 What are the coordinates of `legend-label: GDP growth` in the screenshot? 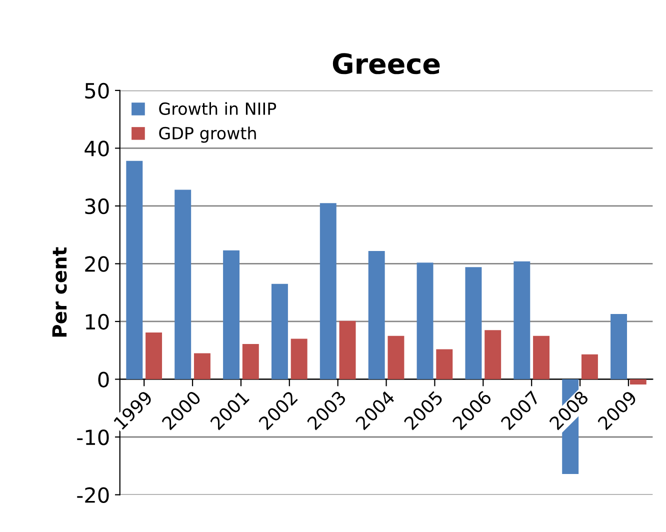 It's located at (207, 134).